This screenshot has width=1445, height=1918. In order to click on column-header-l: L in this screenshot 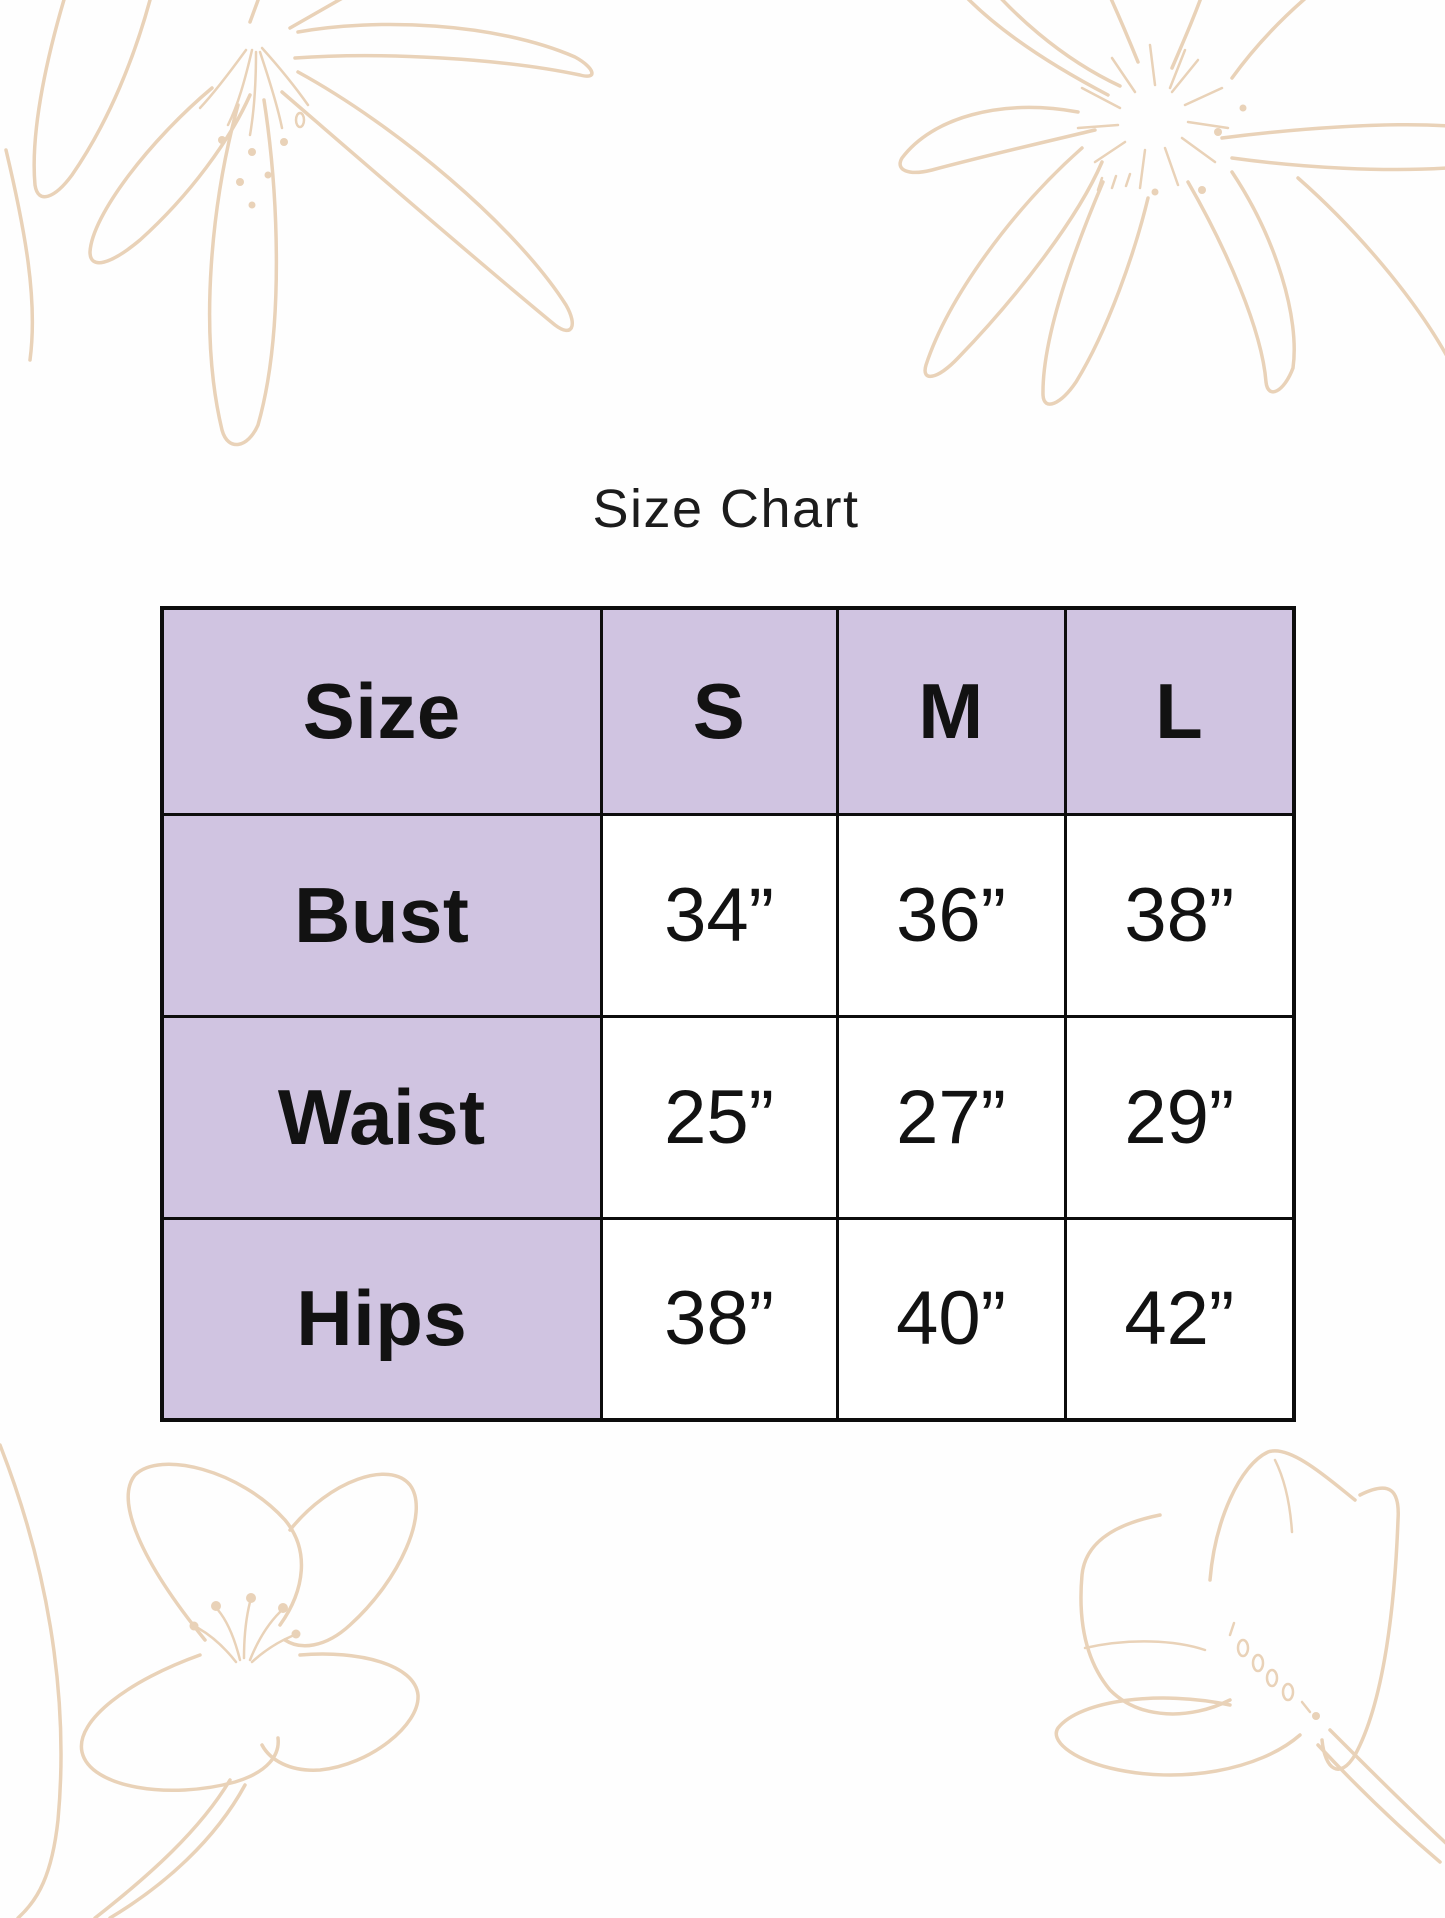, I will do `click(1179, 711)`.